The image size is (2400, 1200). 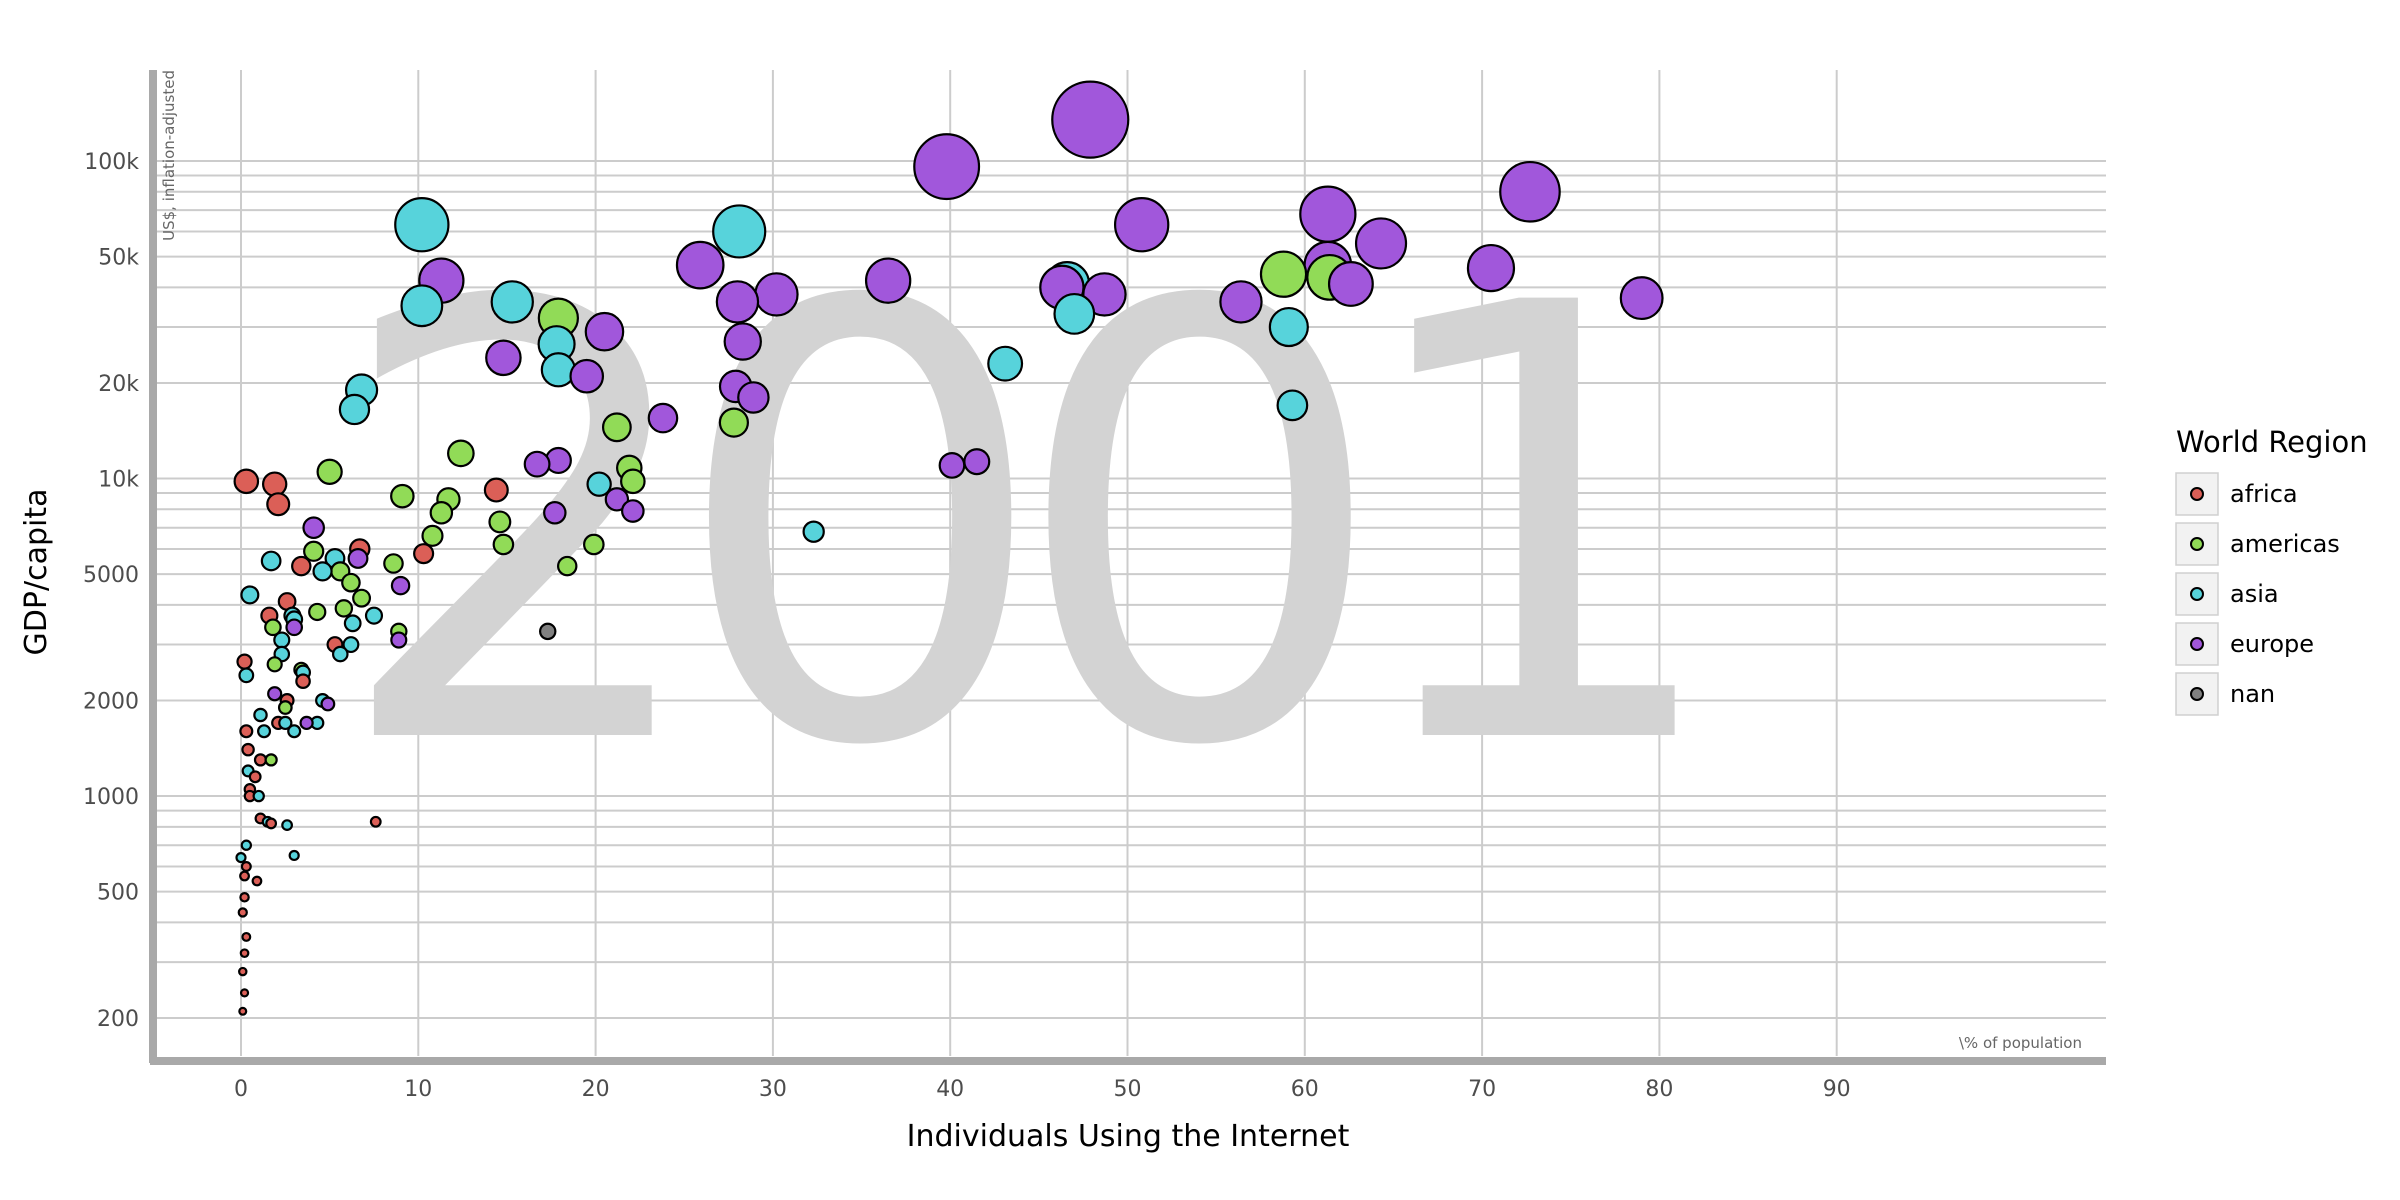 What do you see at coordinates (547, 631) in the screenshot?
I see `data-point-nan` at bounding box center [547, 631].